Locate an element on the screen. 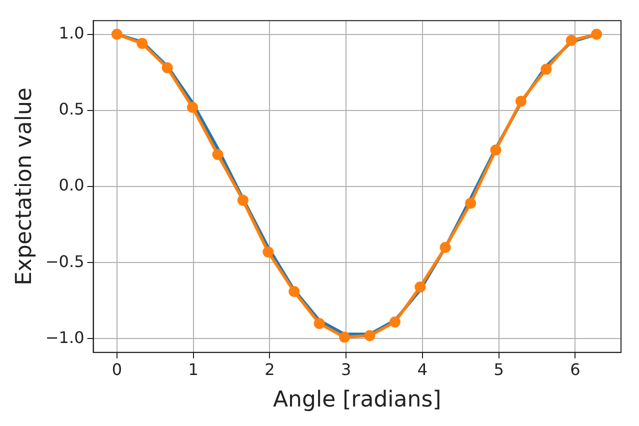 The image size is (639, 426). x-axis-title: Angle [radians] is located at coordinates (357, 400).